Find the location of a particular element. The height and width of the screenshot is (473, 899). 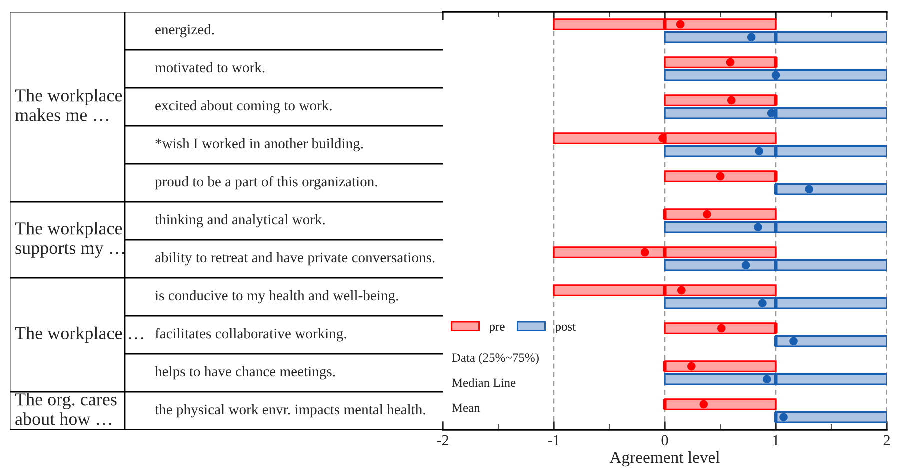

x-axis-title: Agreement level is located at coordinates (665, 459).